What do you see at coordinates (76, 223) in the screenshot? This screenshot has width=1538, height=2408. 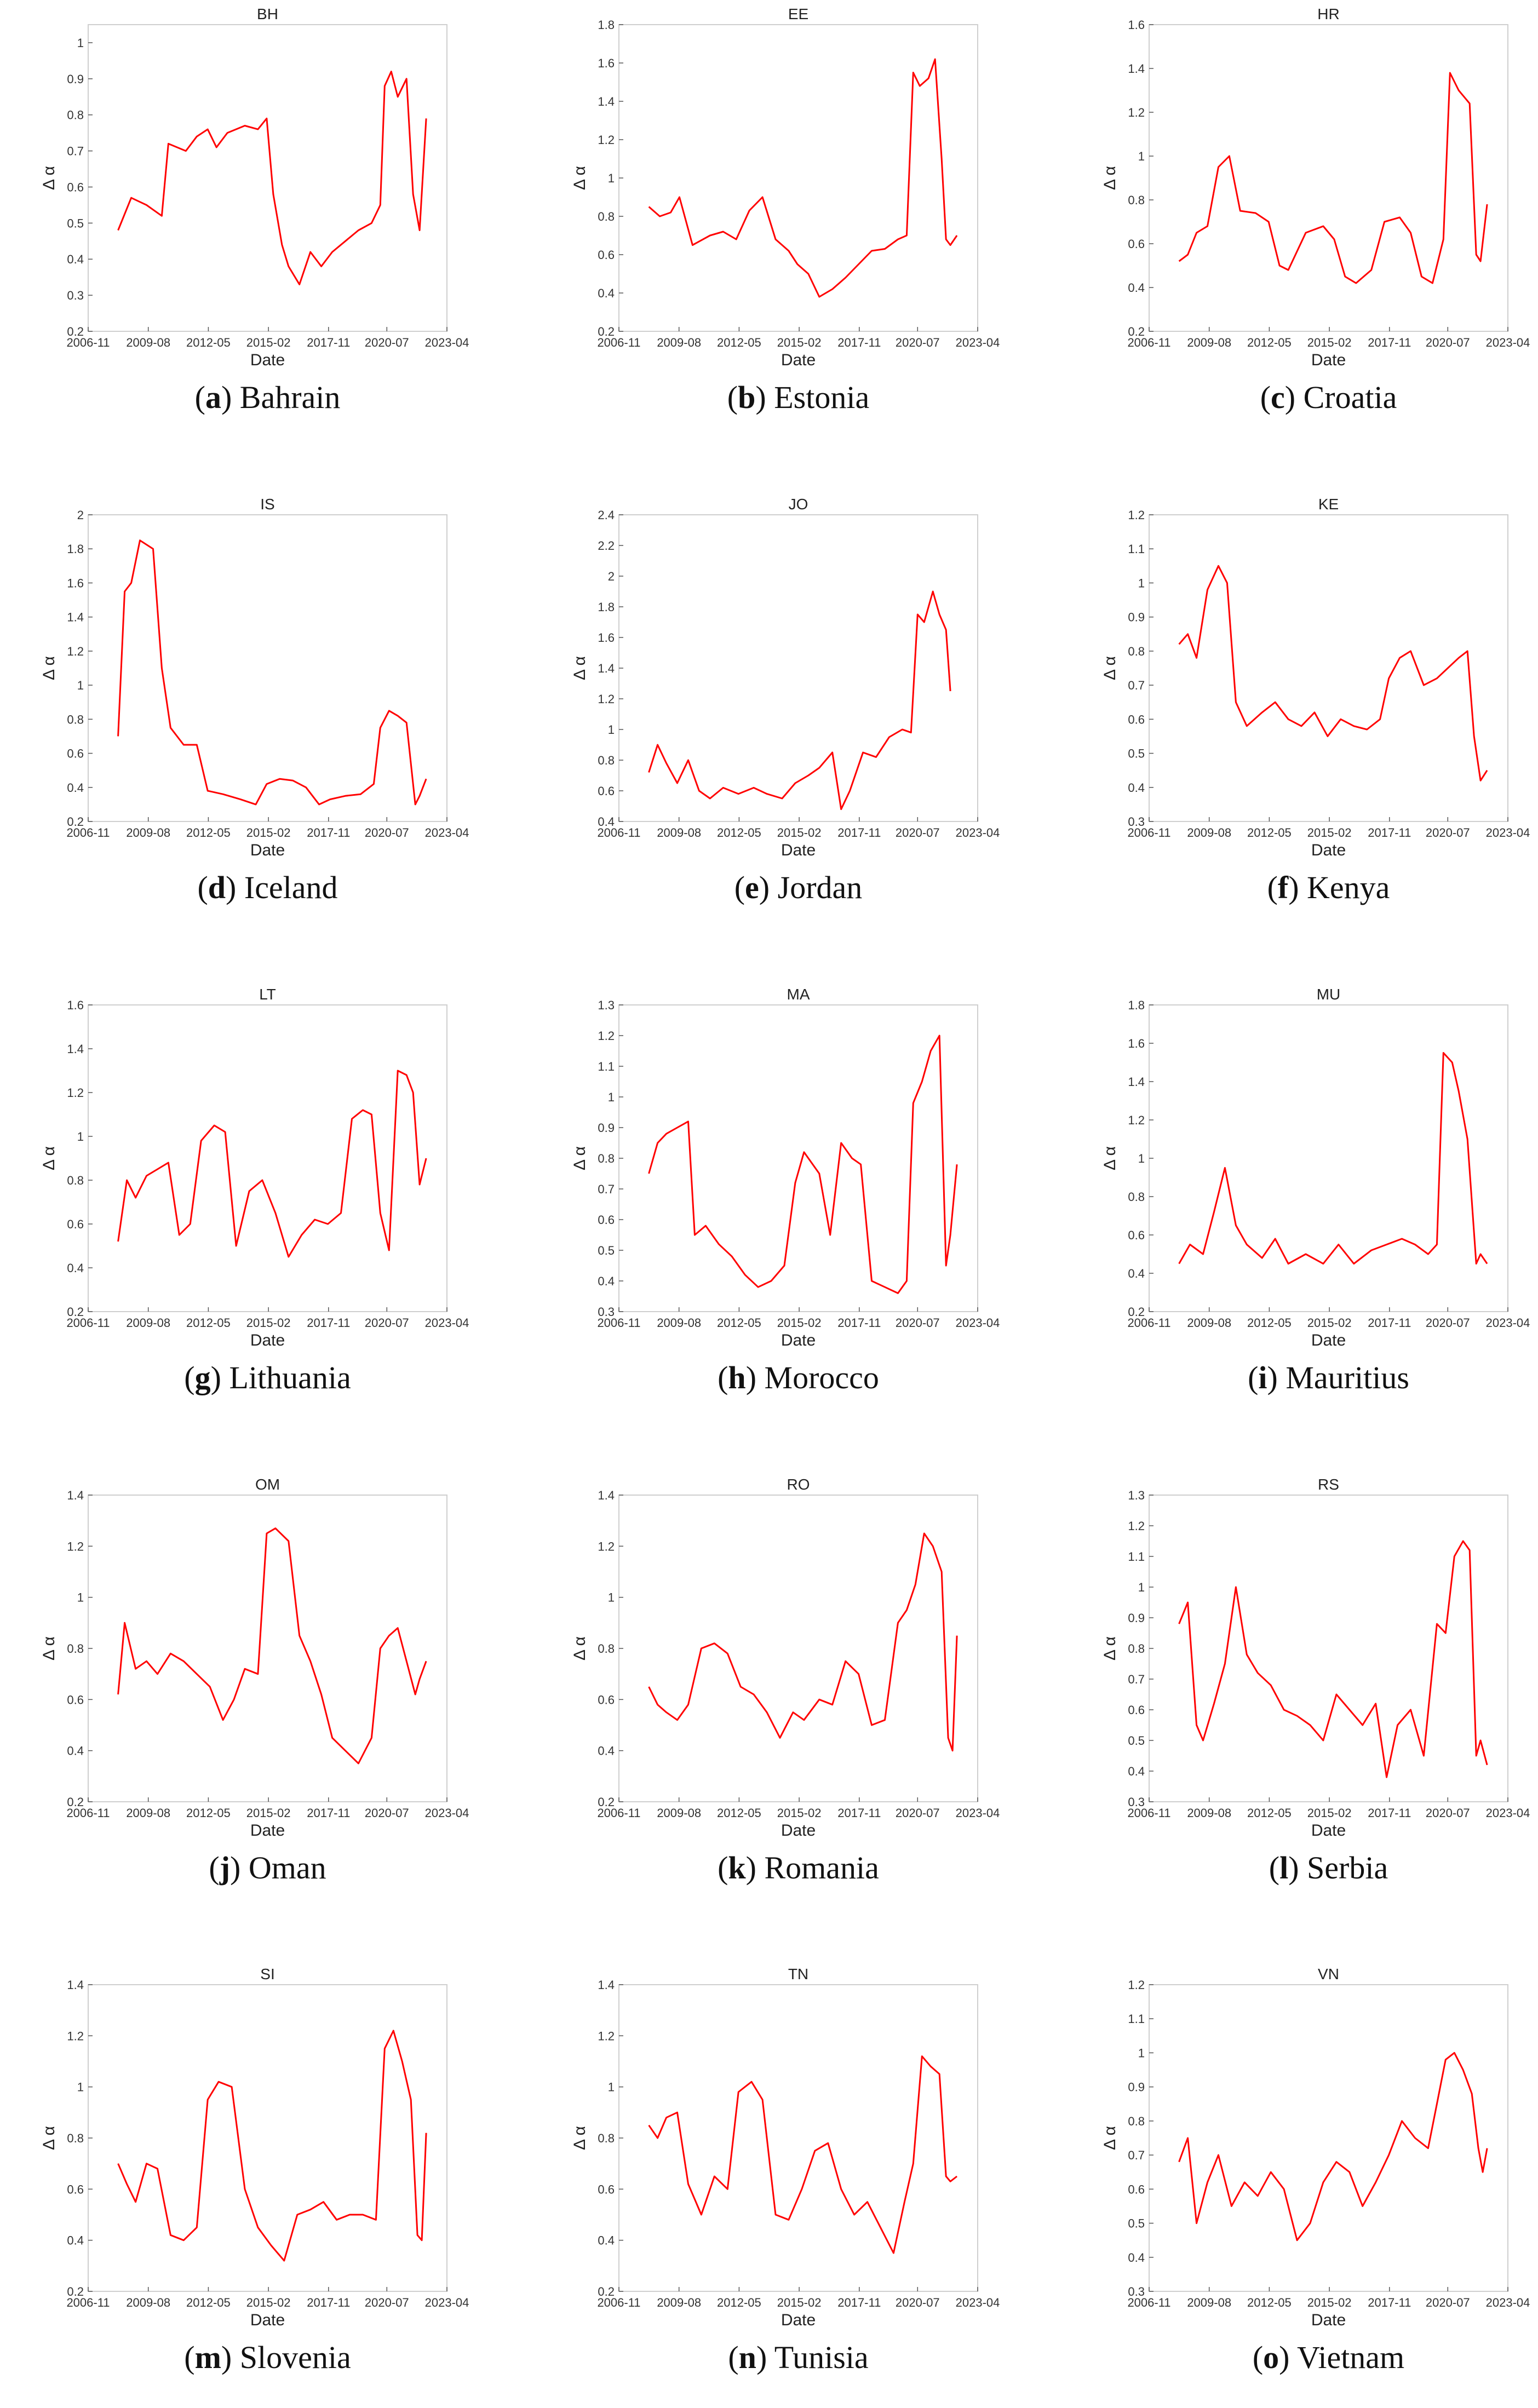 I see `y-tick-label: 0.5` at bounding box center [76, 223].